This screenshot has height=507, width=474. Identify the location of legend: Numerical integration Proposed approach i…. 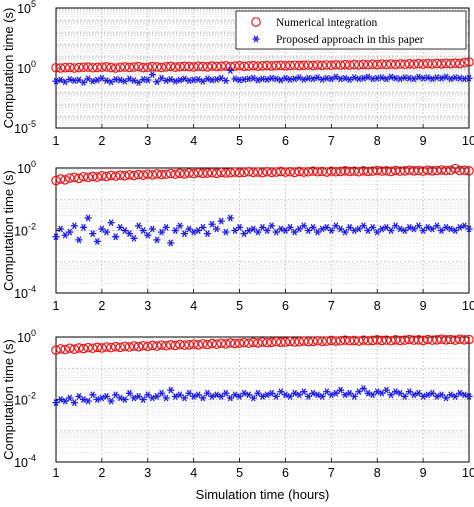
(351, 30).